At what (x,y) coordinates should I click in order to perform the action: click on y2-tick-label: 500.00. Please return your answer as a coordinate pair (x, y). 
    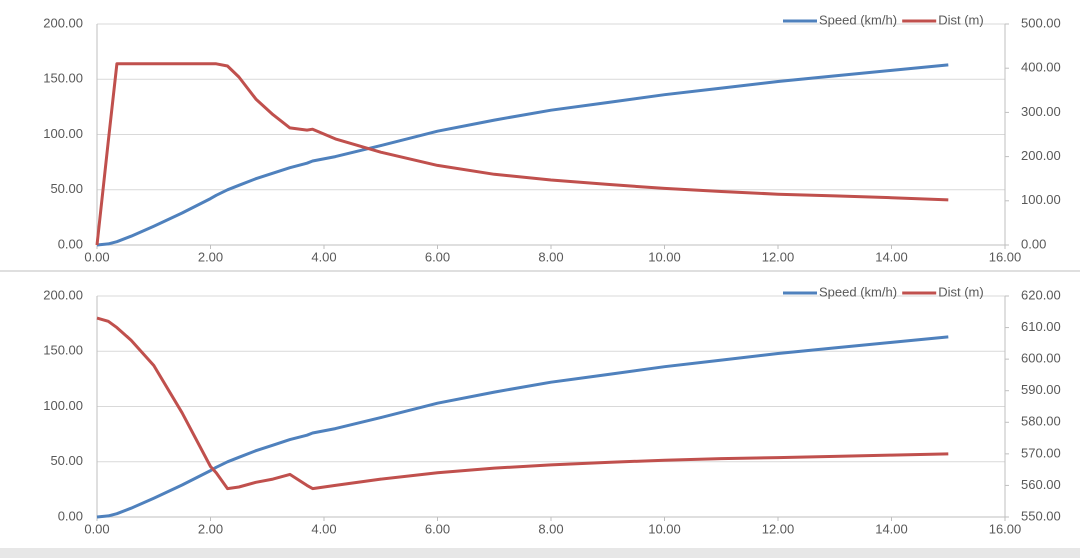
    Looking at the image, I should click on (1041, 22).